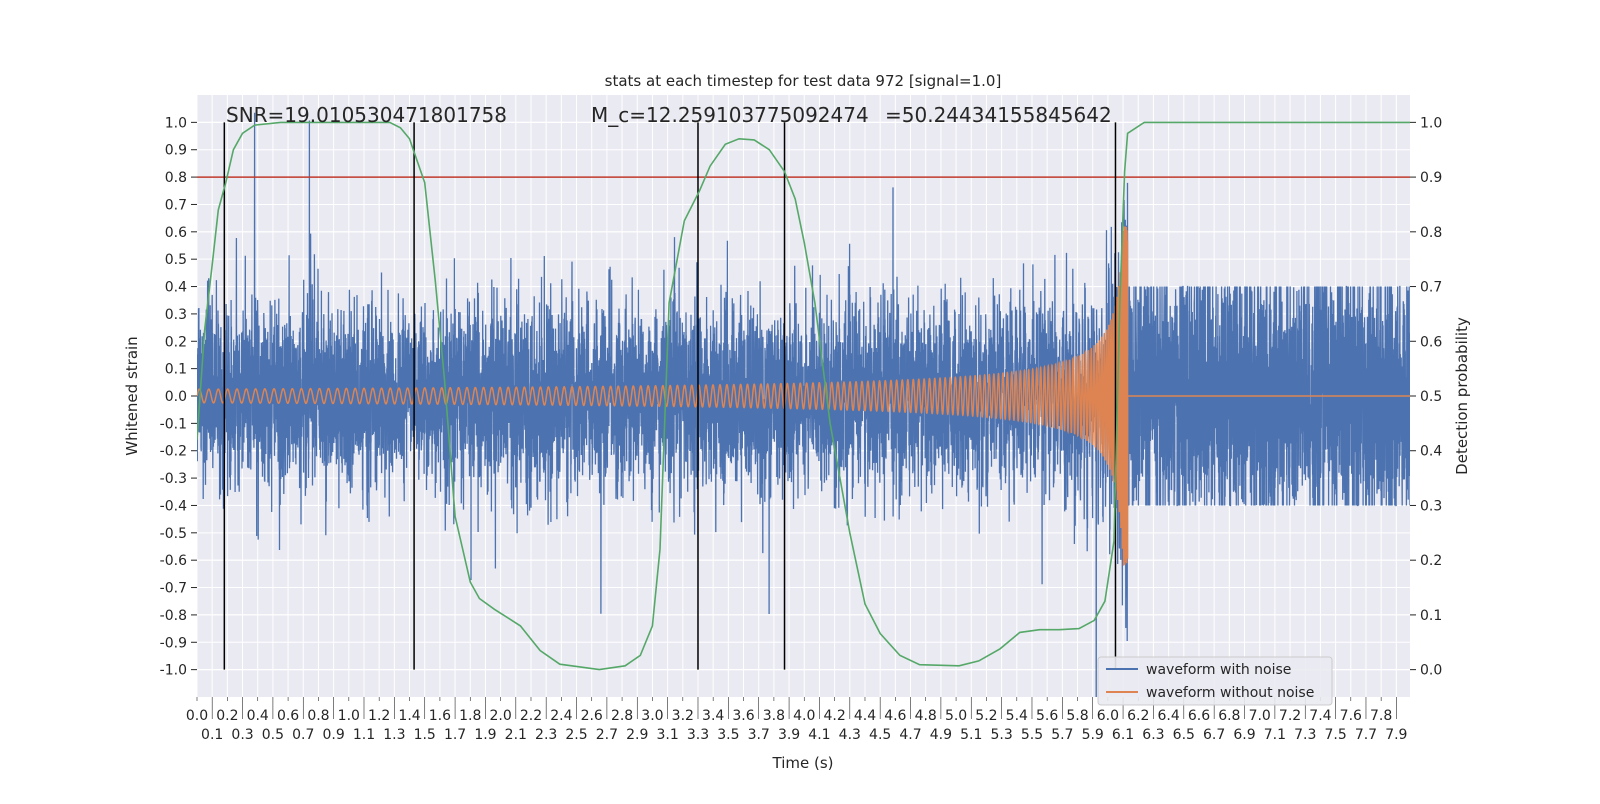 The image size is (1600, 804). Describe the element at coordinates (303, 735) in the screenshot. I see `x-tick-label: 0.7` at that location.